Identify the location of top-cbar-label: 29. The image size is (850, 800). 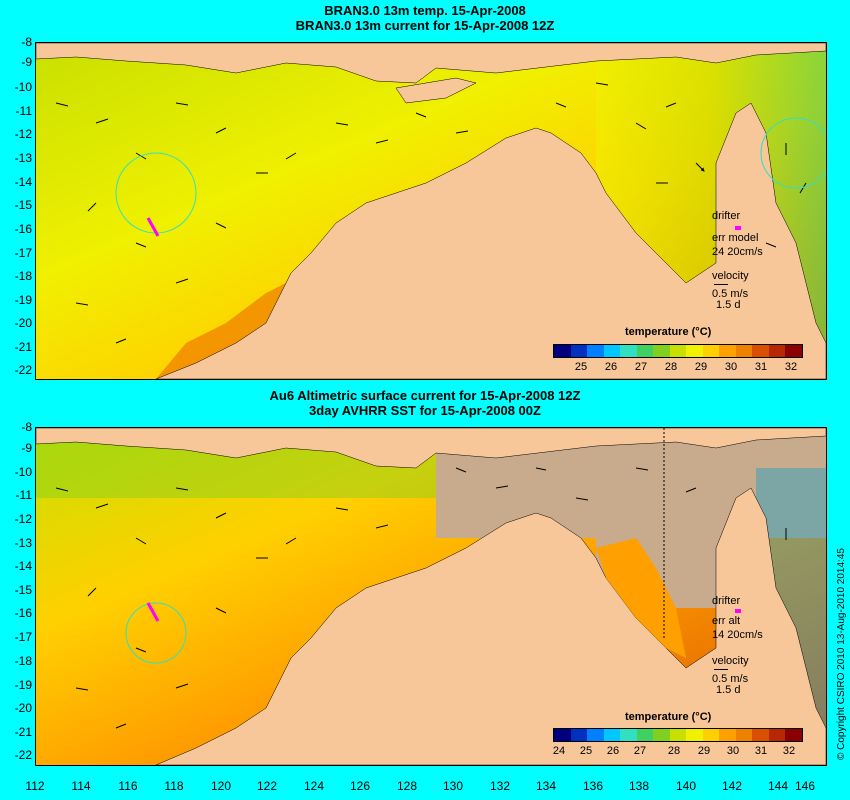
(701, 367).